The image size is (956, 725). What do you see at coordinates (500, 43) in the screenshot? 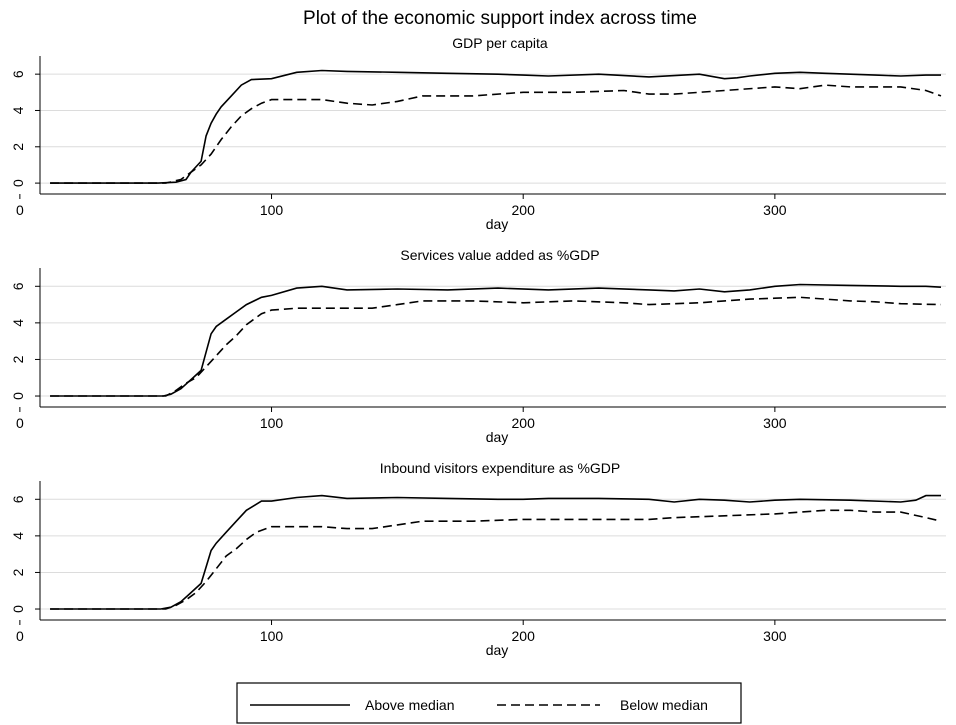
I see `panel-title: GDP per capita` at bounding box center [500, 43].